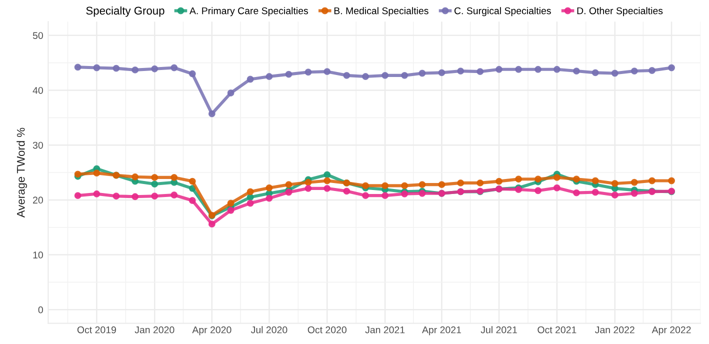  Describe the element at coordinates (441, 331) in the screenshot. I see `x-tick-label: Apr 2021` at that location.